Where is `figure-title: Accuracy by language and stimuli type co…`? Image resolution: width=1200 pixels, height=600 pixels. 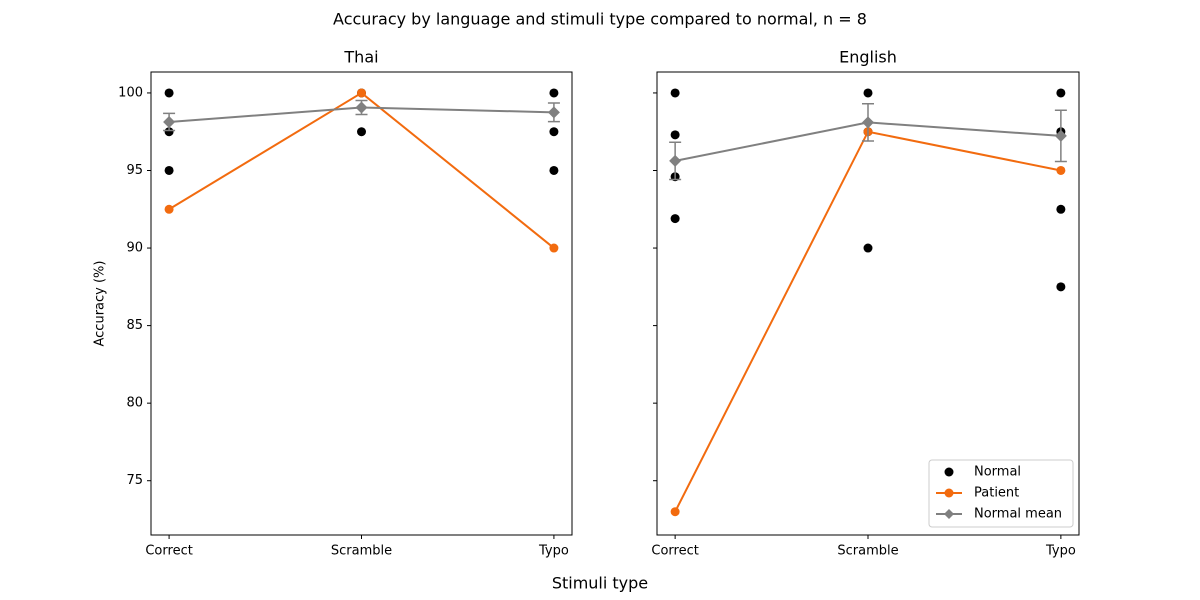
figure-title: Accuracy by language and stimuli type co… is located at coordinates (600, 19).